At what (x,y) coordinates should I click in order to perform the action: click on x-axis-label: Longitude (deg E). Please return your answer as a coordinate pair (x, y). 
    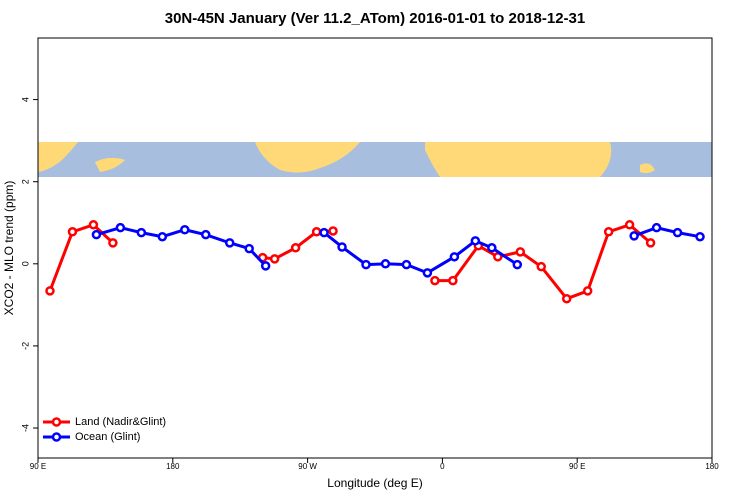
    Looking at the image, I should click on (374, 483).